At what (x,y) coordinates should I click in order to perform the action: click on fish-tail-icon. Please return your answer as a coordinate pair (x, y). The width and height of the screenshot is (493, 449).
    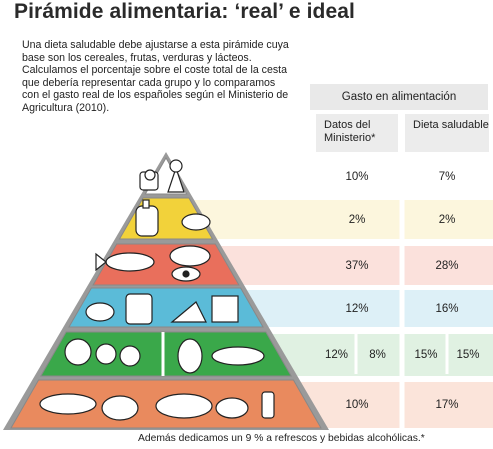
    Looking at the image, I should click on (101, 262).